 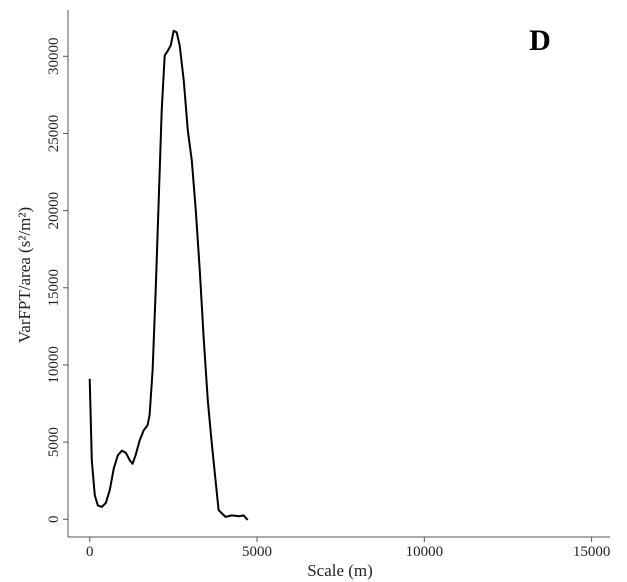 I want to click on y-tick-label: 5000, so click(x=54, y=442).